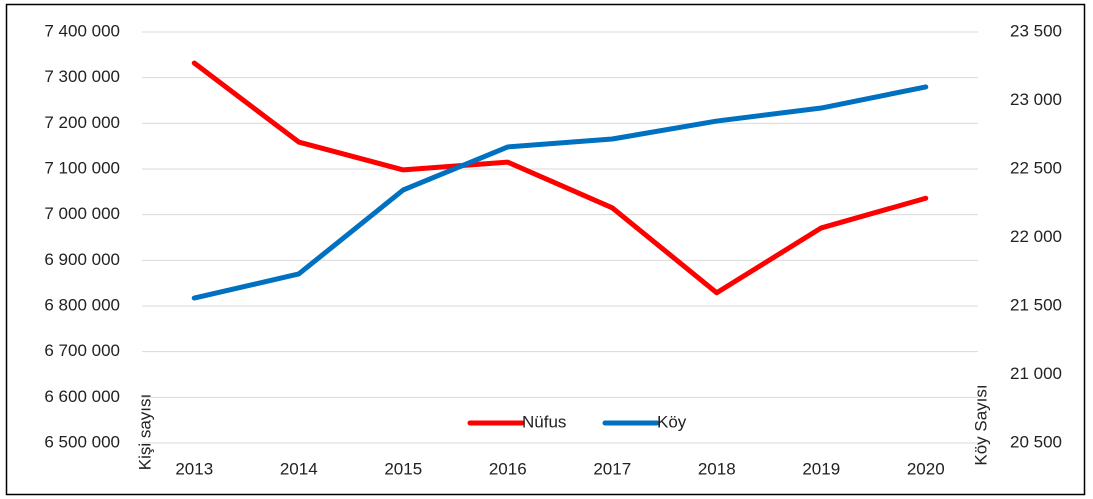 This screenshot has width=1093, height=499. What do you see at coordinates (1036, 373) in the screenshot?
I see `y2-tick-label: 21 000` at bounding box center [1036, 373].